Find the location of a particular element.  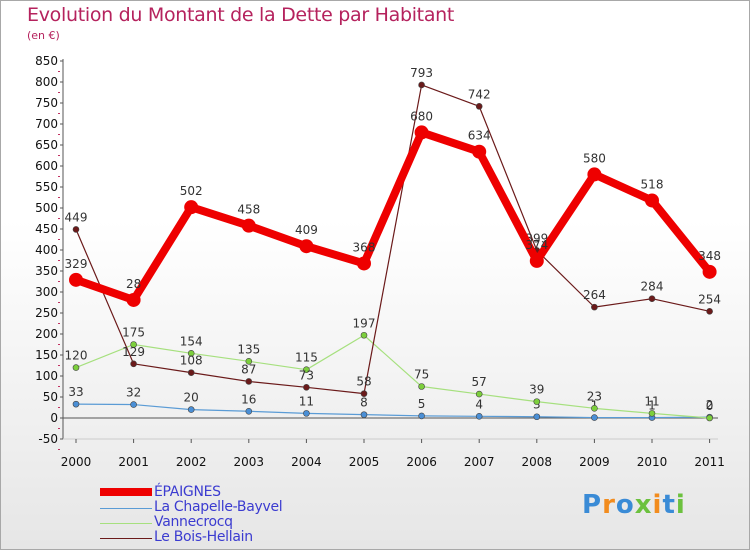

data-label-epaignes: 502 is located at coordinates (191, 191).